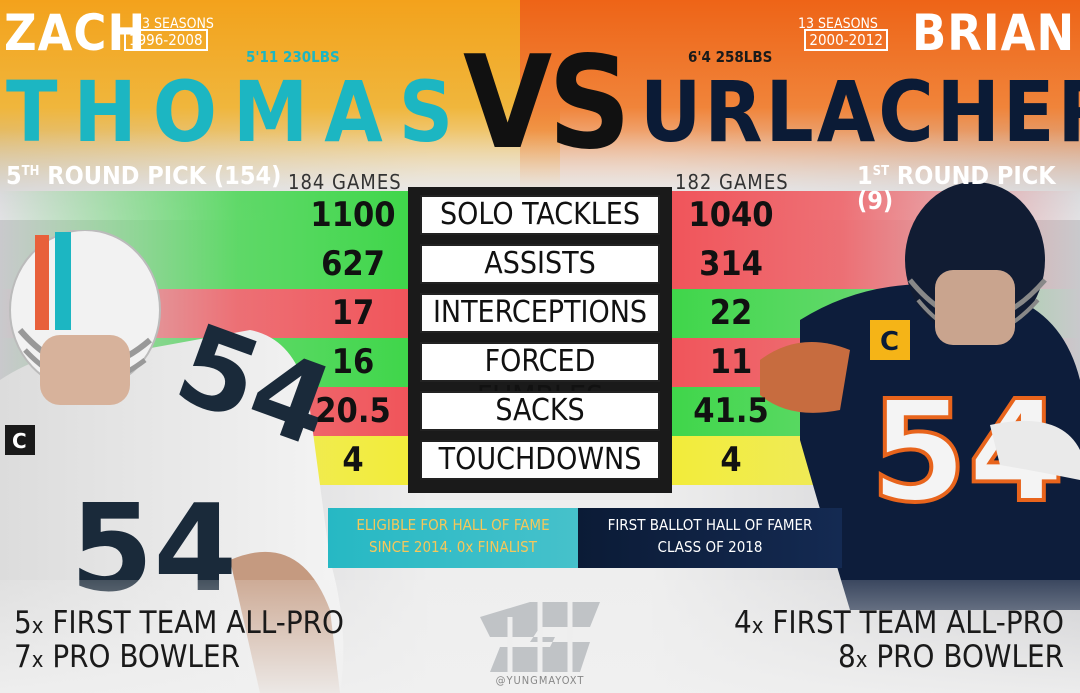 This screenshot has width=1080, height=693. Describe the element at coordinates (540, 264) in the screenshot. I see `stat-label: ASSISTS` at that location.